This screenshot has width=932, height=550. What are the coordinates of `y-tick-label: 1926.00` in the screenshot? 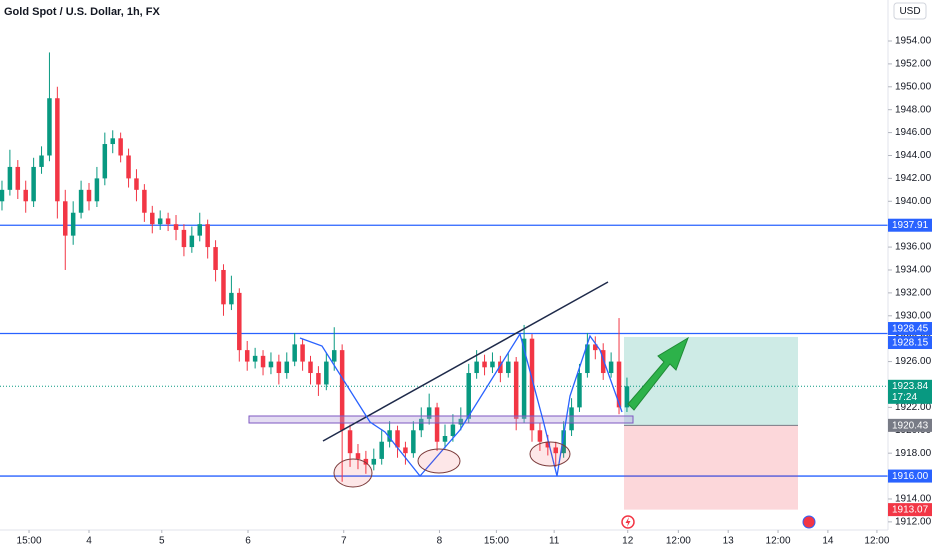 It's located at (913, 361).